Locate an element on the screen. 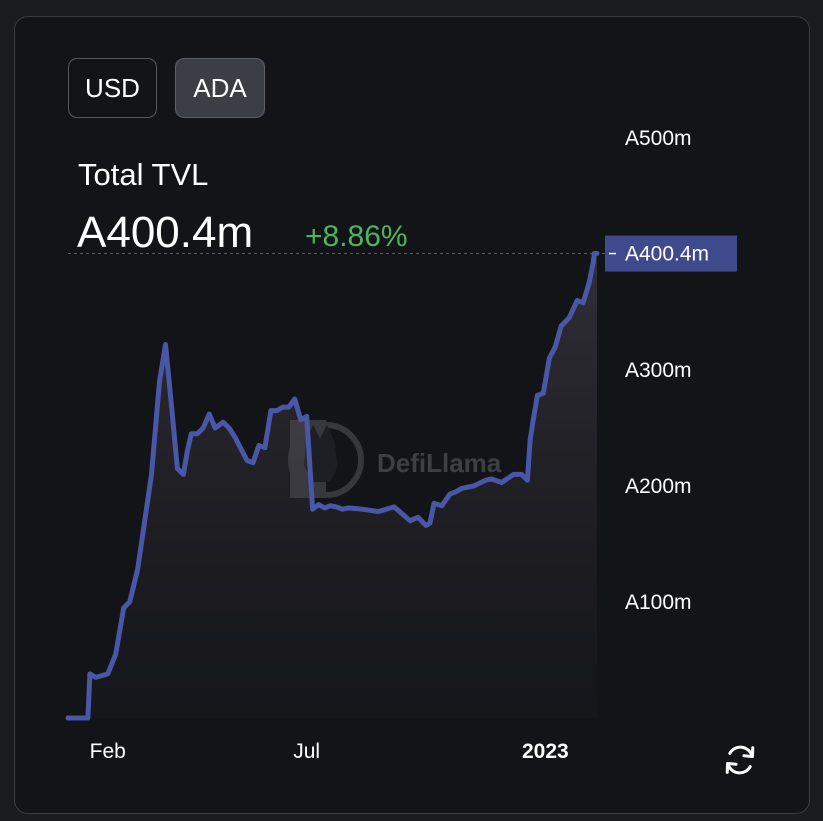 The image size is (823, 821). x-axis: Feb Jul 2023 is located at coordinates (329, 751).